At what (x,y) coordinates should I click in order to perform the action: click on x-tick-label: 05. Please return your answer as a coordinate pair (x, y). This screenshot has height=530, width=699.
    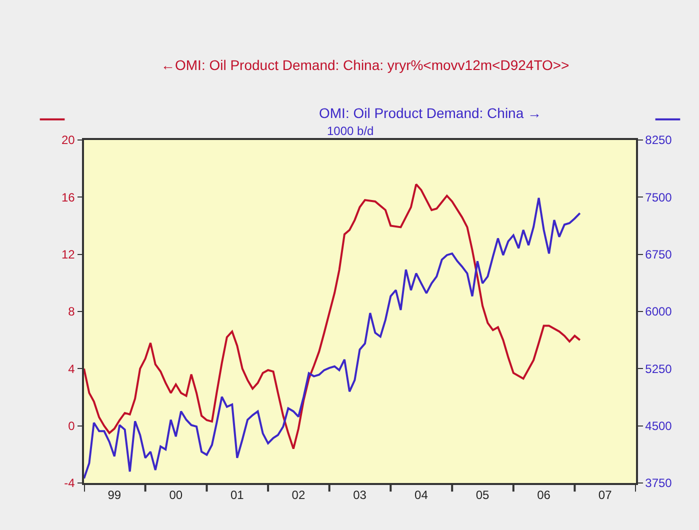
    Looking at the image, I should click on (483, 495).